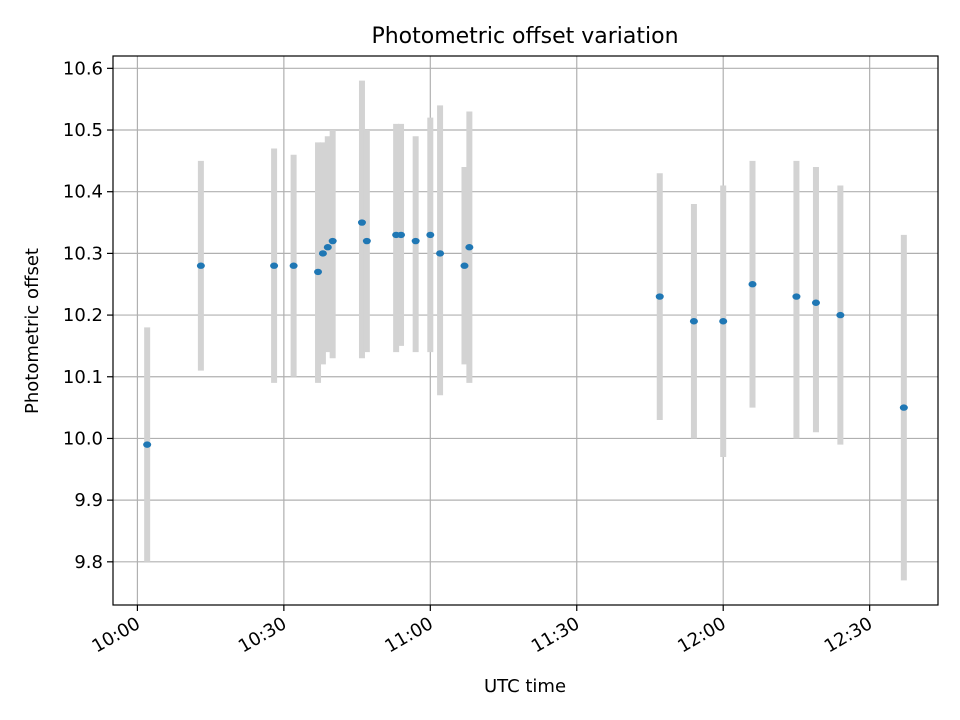 The height and width of the screenshot is (720, 960). What do you see at coordinates (83, 315) in the screenshot?
I see `y-tick-label: 10.2` at bounding box center [83, 315].